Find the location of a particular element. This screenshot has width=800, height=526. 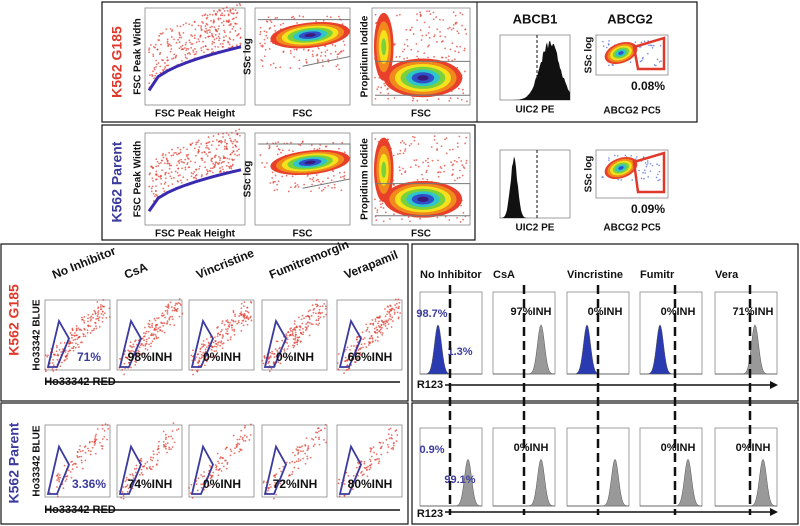

x-axis-label: R123 is located at coordinates (430, 514).